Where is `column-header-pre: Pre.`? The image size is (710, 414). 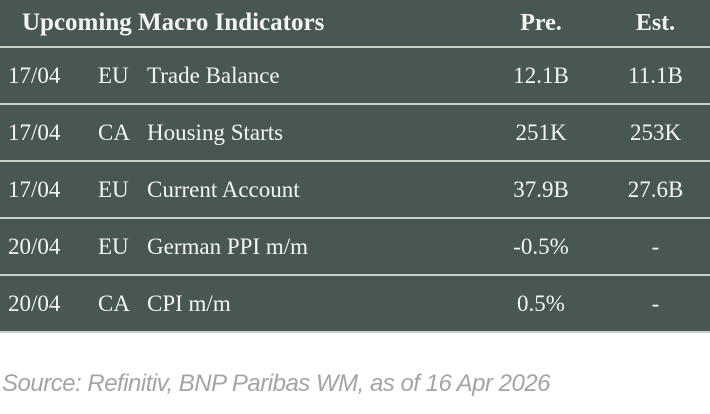 column-header-pre: Pre. is located at coordinates (541, 22).